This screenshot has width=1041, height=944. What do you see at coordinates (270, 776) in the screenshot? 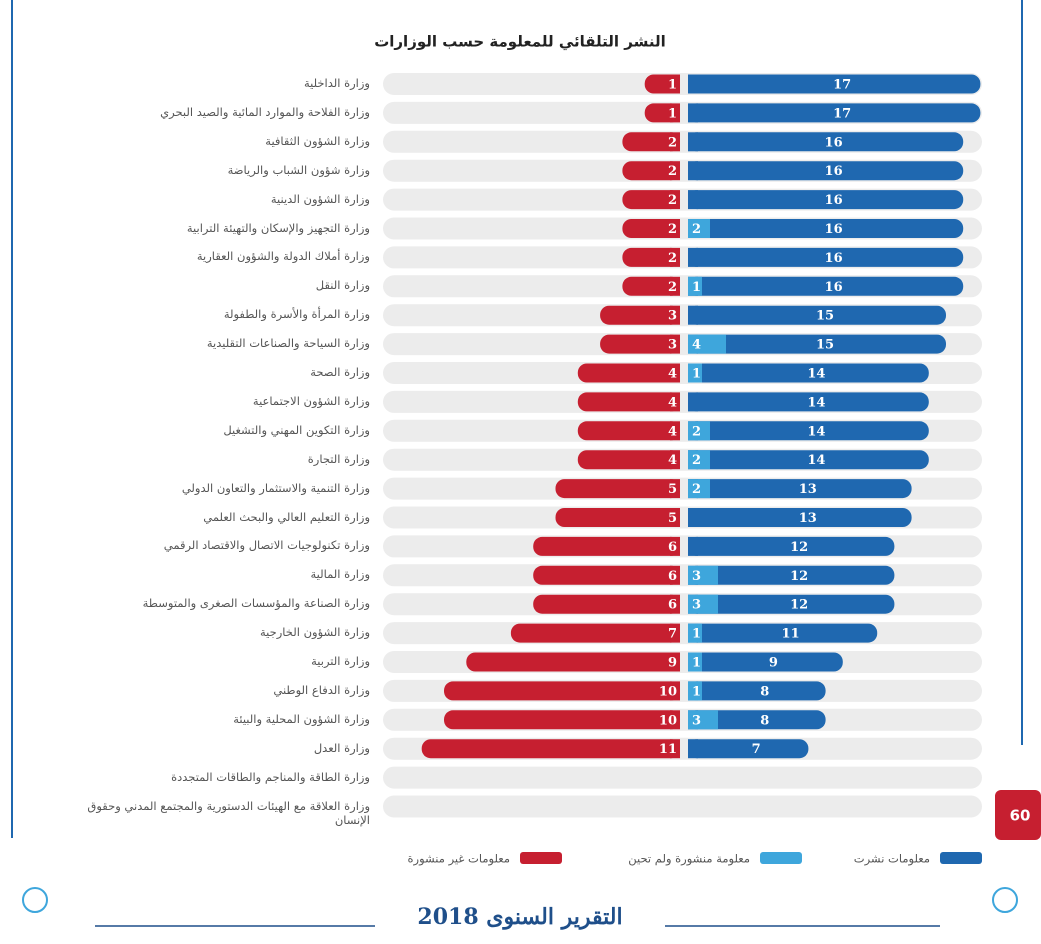
I see `category-label: وزارة الطاقة والمناجم والطاقات المتجددة` at bounding box center [270, 776].